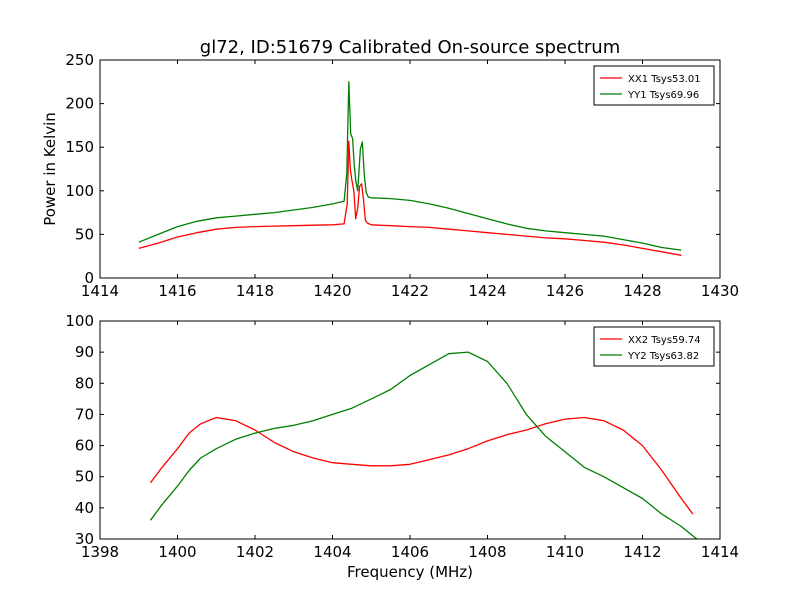 The height and width of the screenshot is (600, 800). Describe the element at coordinates (664, 79) in the screenshot. I see `legend-entry: XX1 Tsys53.01` at that location.